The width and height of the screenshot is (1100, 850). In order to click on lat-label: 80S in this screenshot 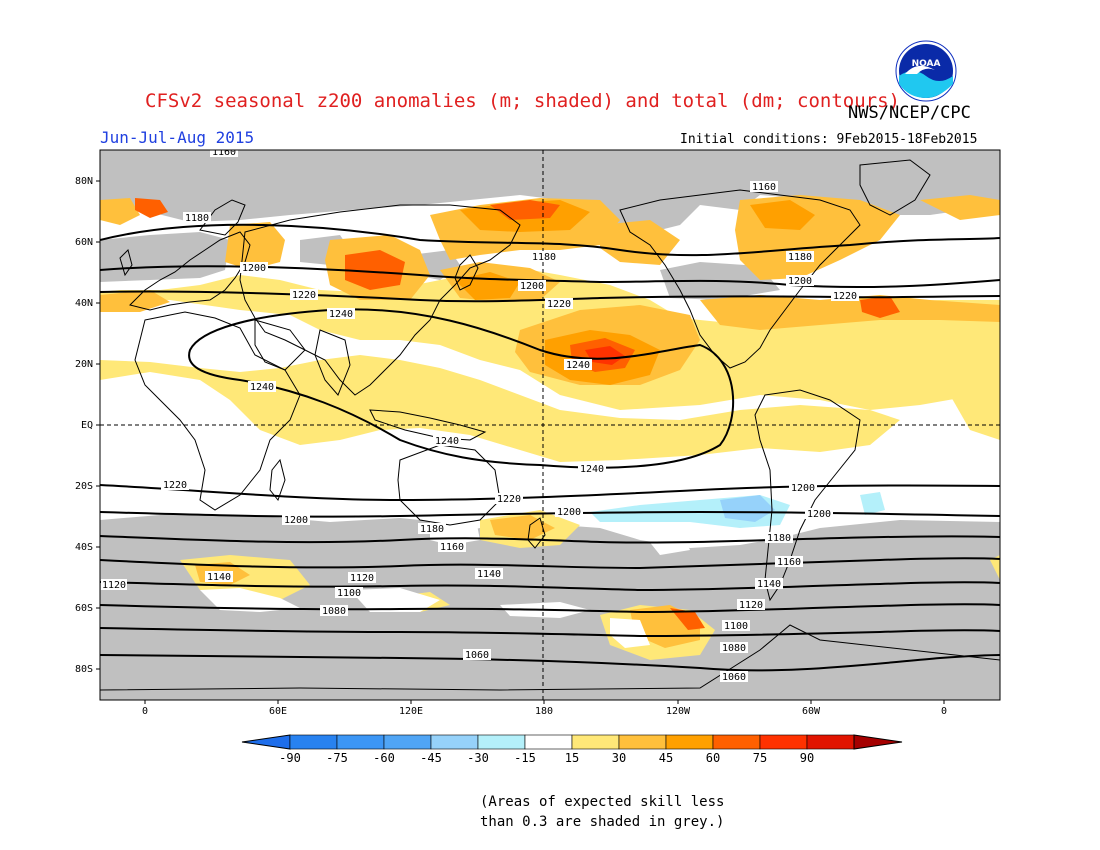, I will do `click(84, 669)`.